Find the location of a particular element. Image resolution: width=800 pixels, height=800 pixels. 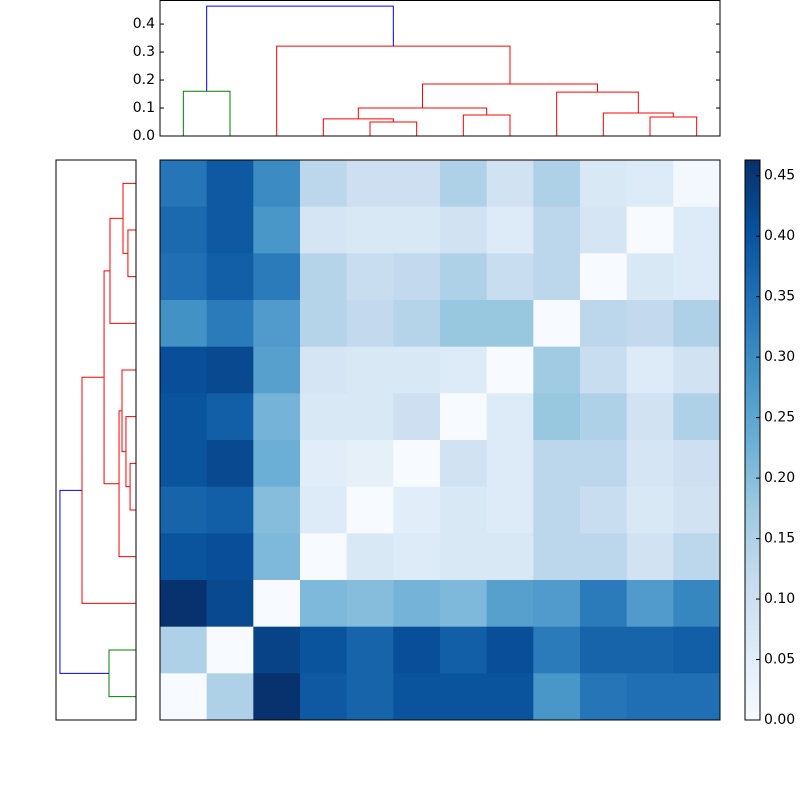

y-tick-label: 0.3 is located at coordinates (144, 52).